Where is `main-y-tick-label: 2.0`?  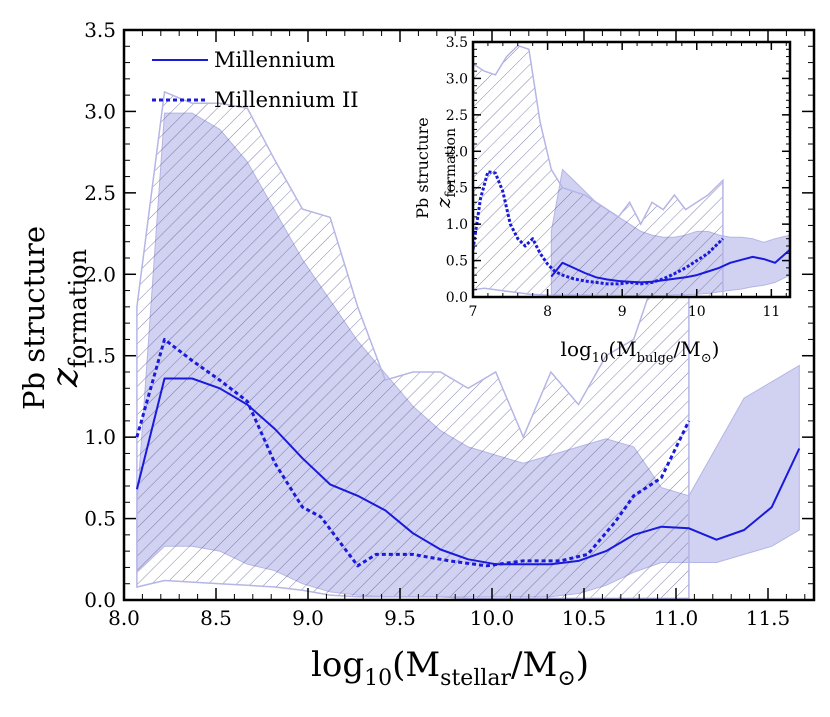 main-y-tick-label: 2.0 is located at coordinates (100, 274).